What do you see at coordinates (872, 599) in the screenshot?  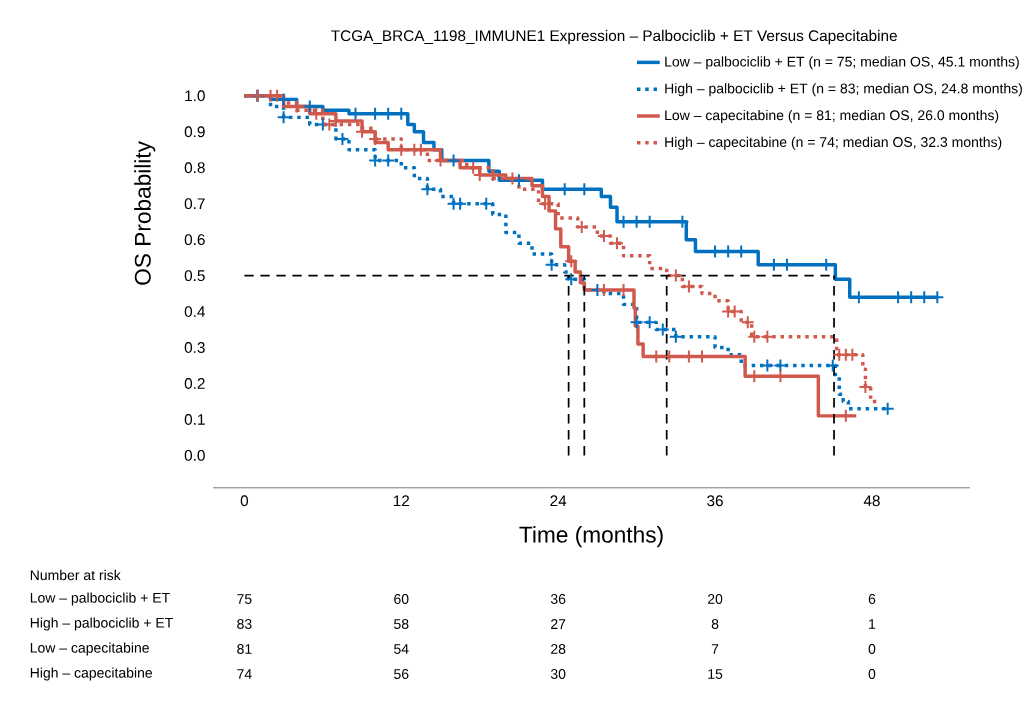 I see `text: 6` at bounding box center [872, 599].